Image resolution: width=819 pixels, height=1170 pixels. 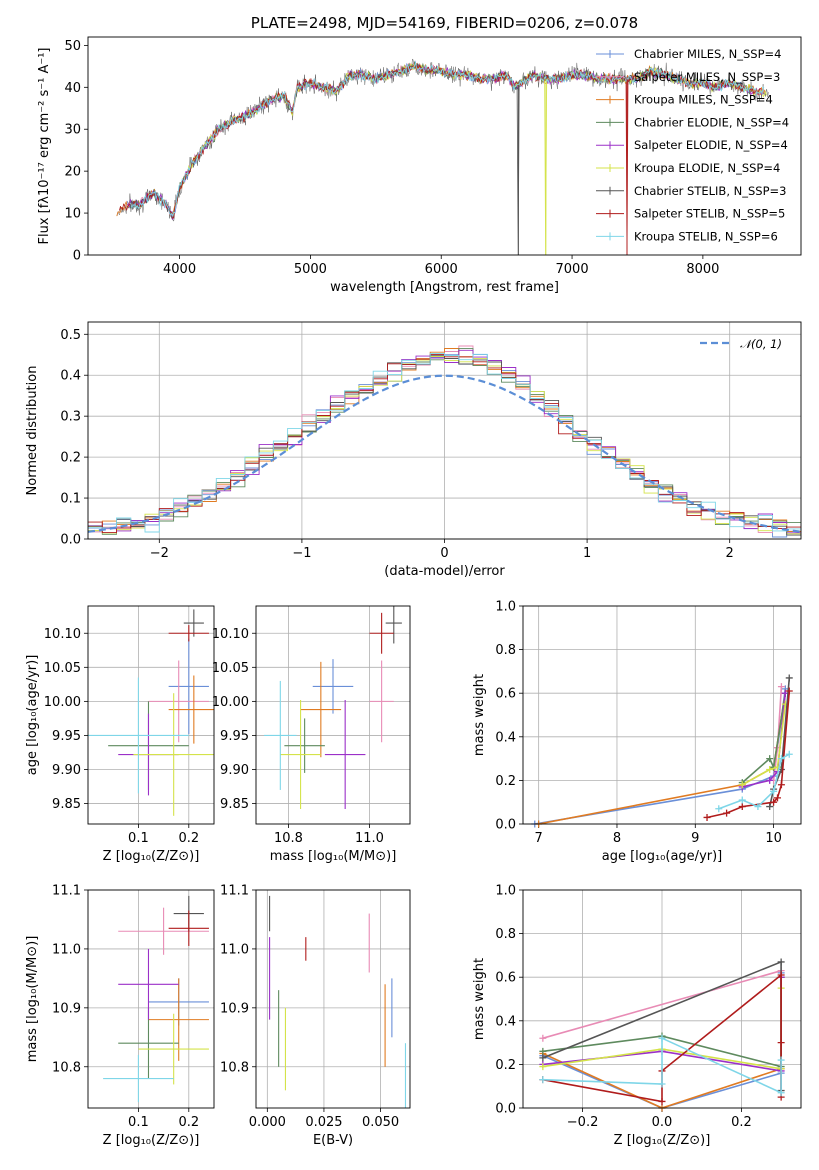 I want to click on spectrum-ytick-label: 30, so click(x=72, y=130).